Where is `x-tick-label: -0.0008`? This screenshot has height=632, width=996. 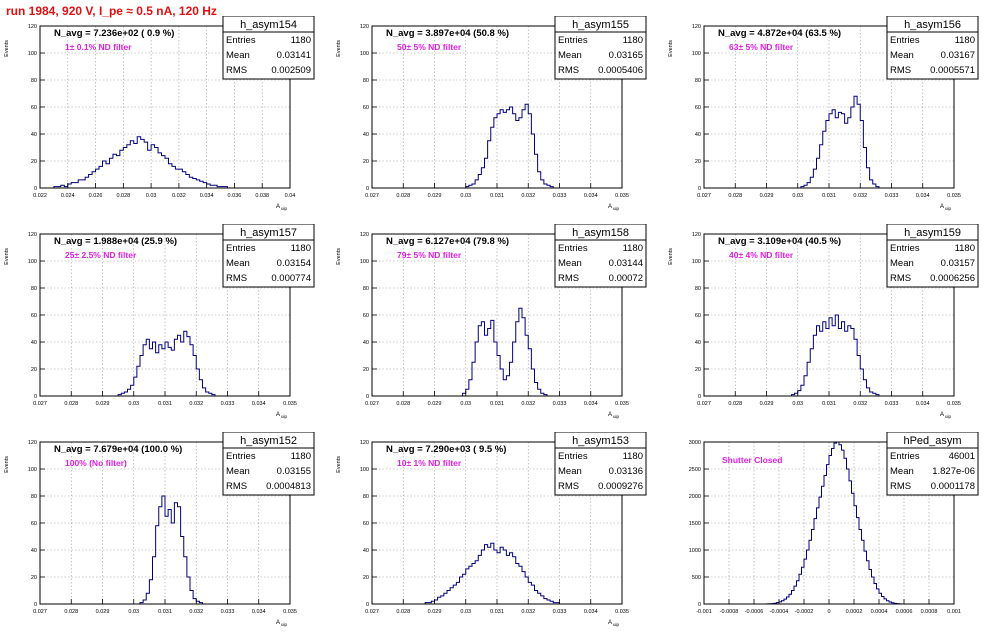 x-tick-label: -0.0008 is located at coordinates (729, 612).